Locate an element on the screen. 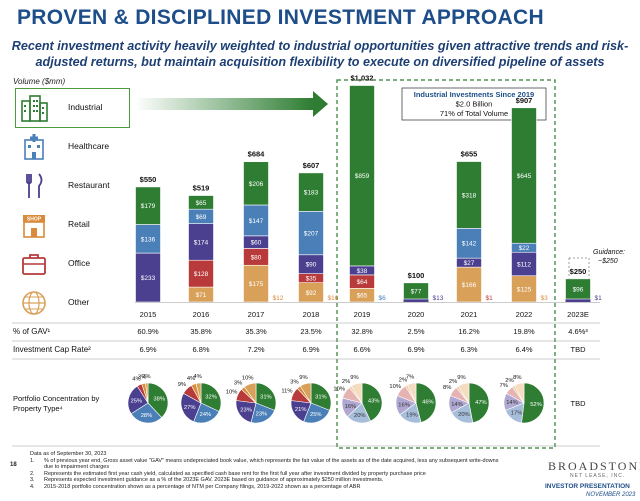 The image size is (640, 501). doc-title: INVESTOR PRESENTATION is located at coordinates (587, 486).